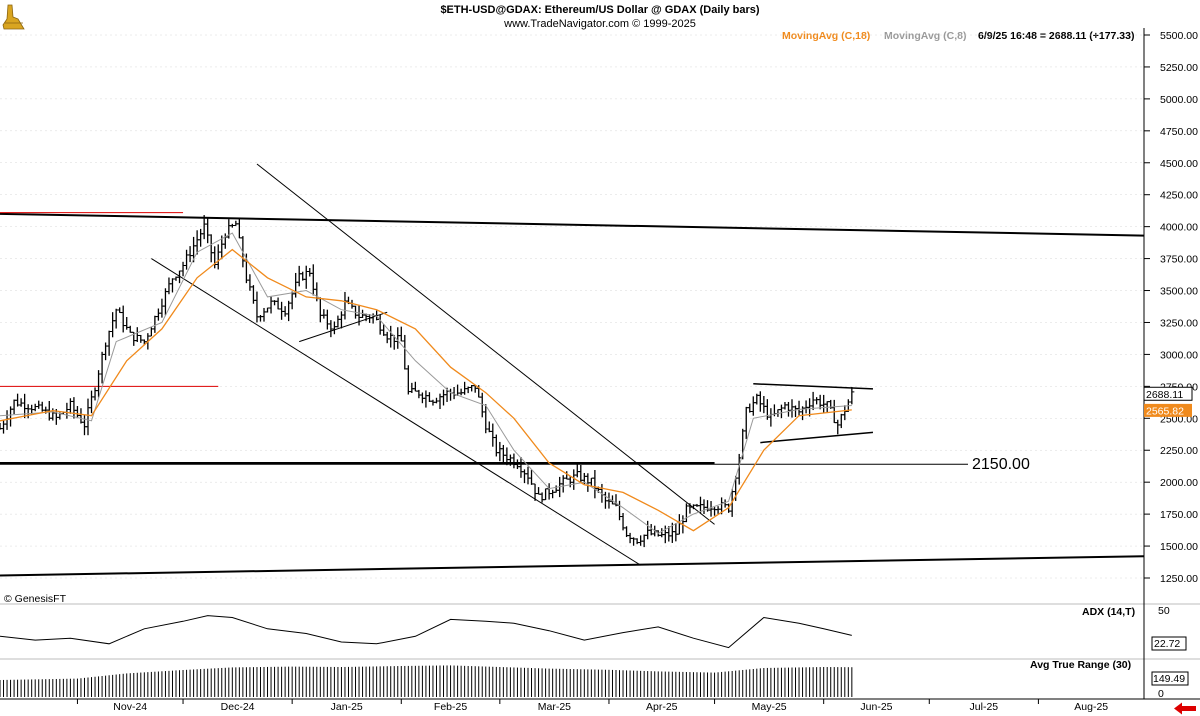 Image resolution: width=1200 pixels, height=716 pixels. What do you see at coordinates (1179, 132) in the screenshot?
I see `y-tick-label: 4750.00` at bounding box center [1179, 132].